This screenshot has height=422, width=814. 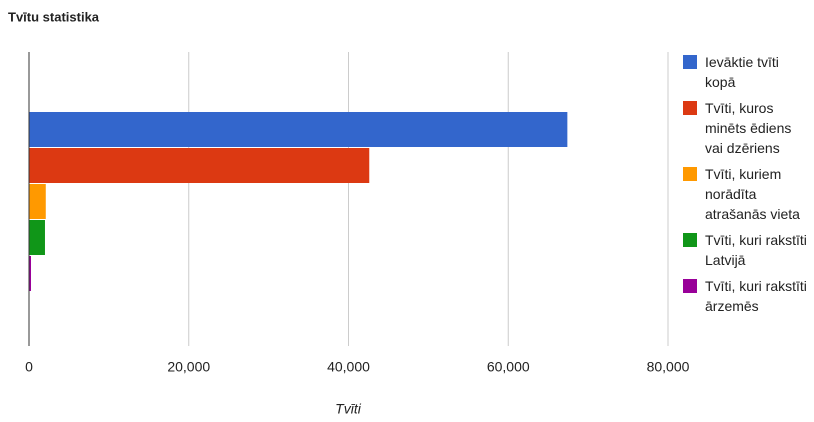 What do you see at coordinates (752, 194) in the screenshot?
I see `legend-label: Tvīti, kuriem norādīta atrašanās vieta` at bounding box center [752, 194].